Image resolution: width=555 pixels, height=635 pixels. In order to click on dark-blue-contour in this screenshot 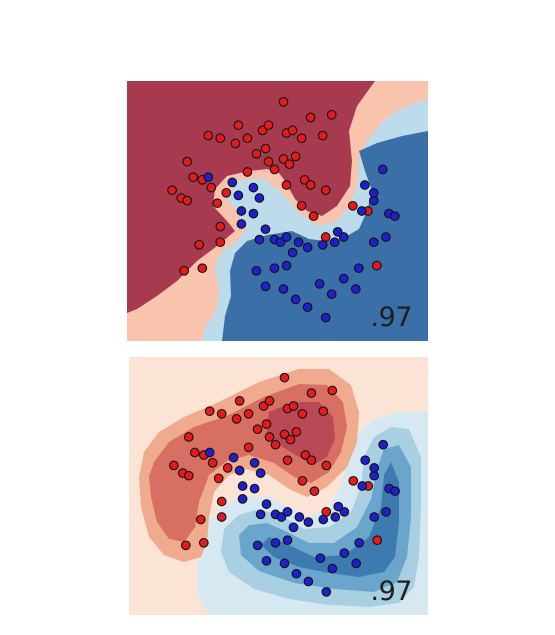, I will do `click(330, 519)`.